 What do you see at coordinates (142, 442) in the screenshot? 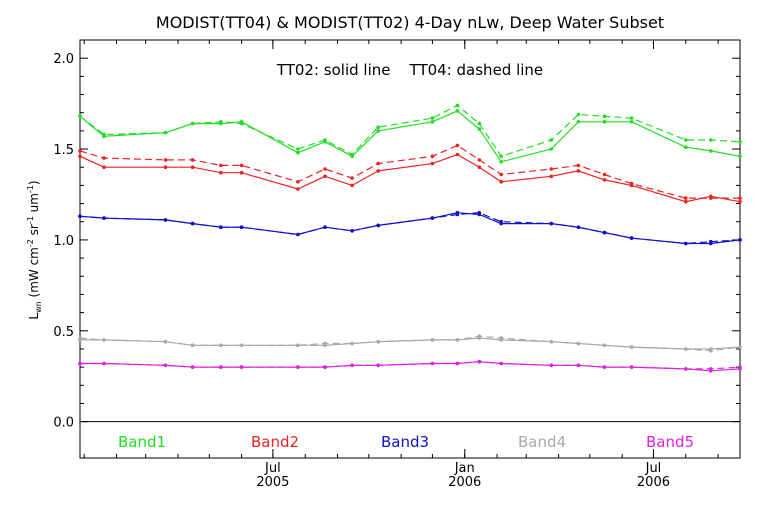
I see `legend-item-band1: Band1` at bounding box center [142, 442].